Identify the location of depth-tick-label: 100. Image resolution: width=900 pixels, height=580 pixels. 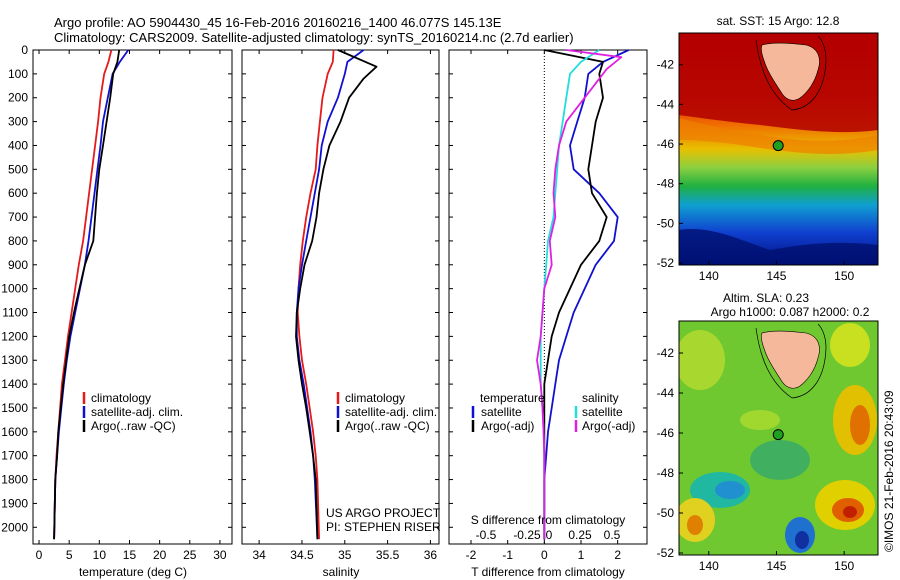
(18, 74).